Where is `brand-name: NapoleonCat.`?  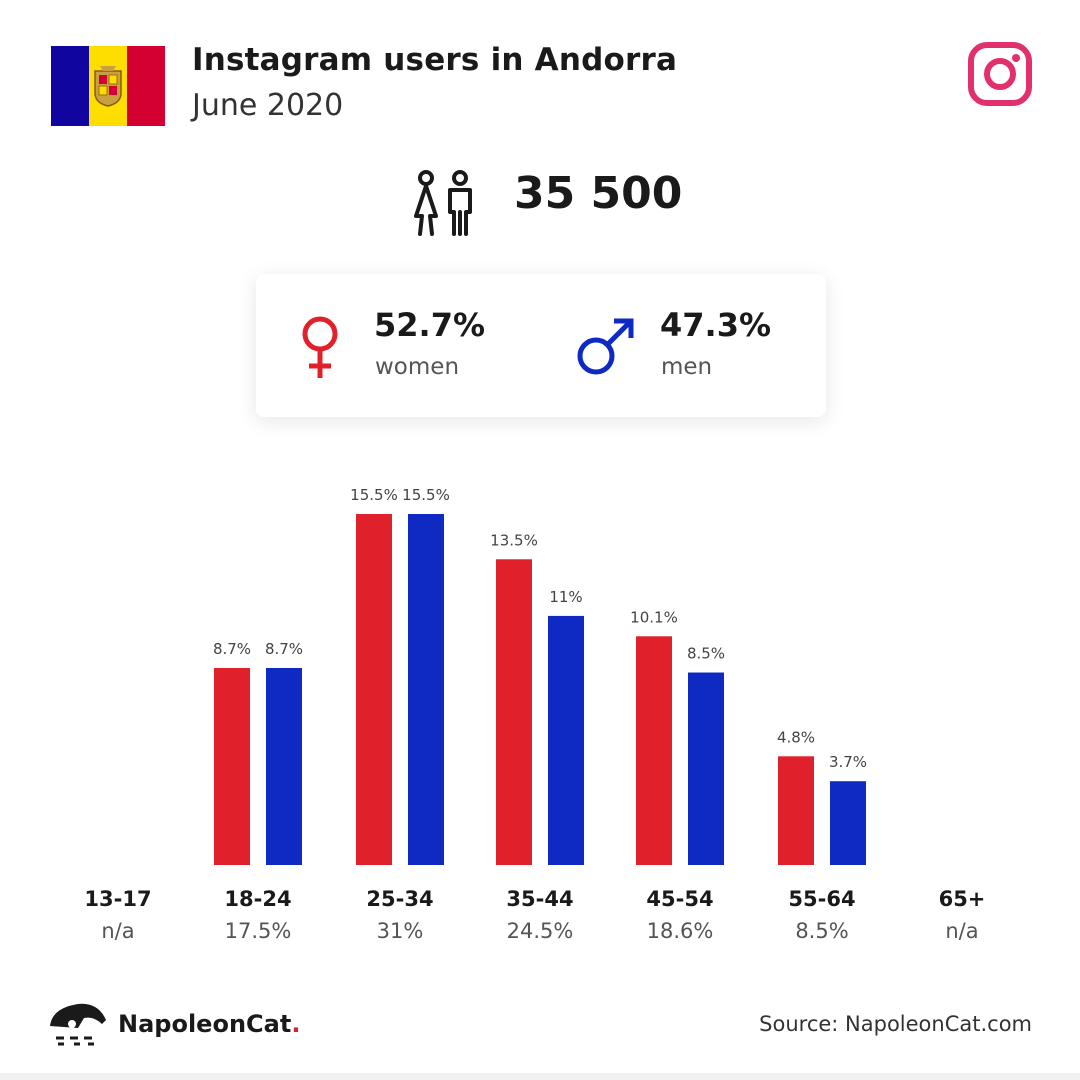 brand-name: NapoleonCat. is located at coordinates (209, 1024).